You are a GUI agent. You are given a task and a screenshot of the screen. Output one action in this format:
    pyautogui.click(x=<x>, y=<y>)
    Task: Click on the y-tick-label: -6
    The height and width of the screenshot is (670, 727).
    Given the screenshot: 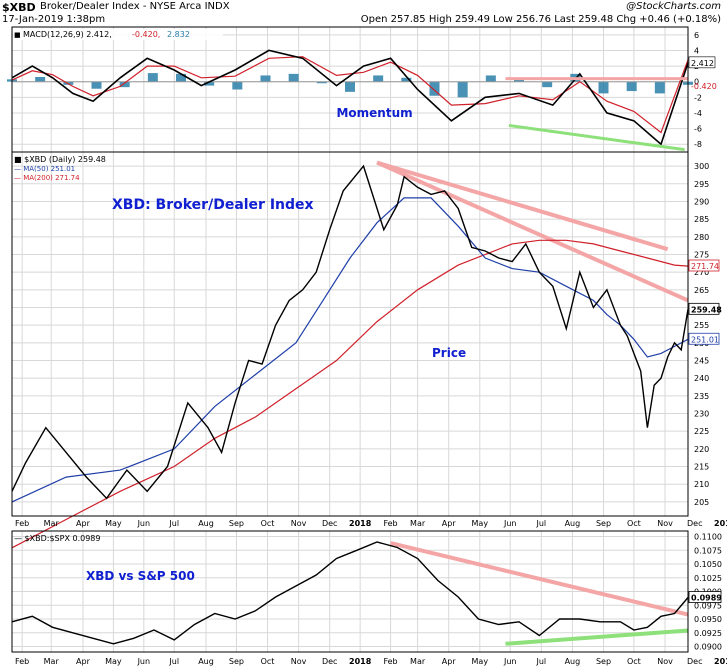 What is the action you would take?
    pyautogui.click(x=698, y=129)
    